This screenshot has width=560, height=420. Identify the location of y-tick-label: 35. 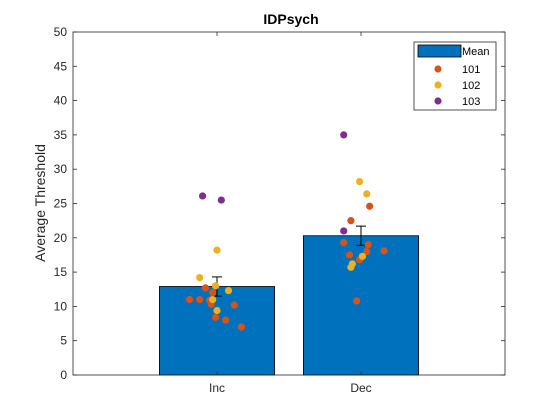
(61, 135).